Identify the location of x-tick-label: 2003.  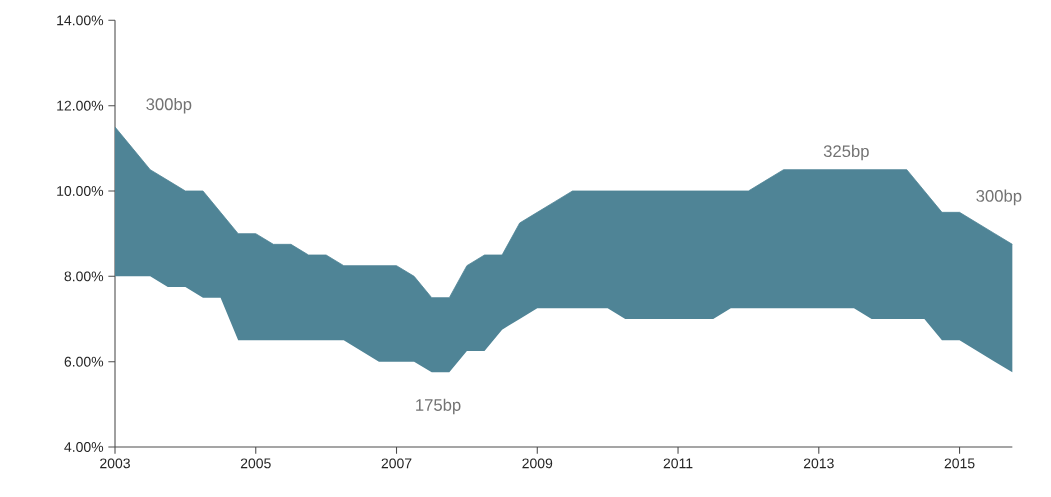
(115, 463).